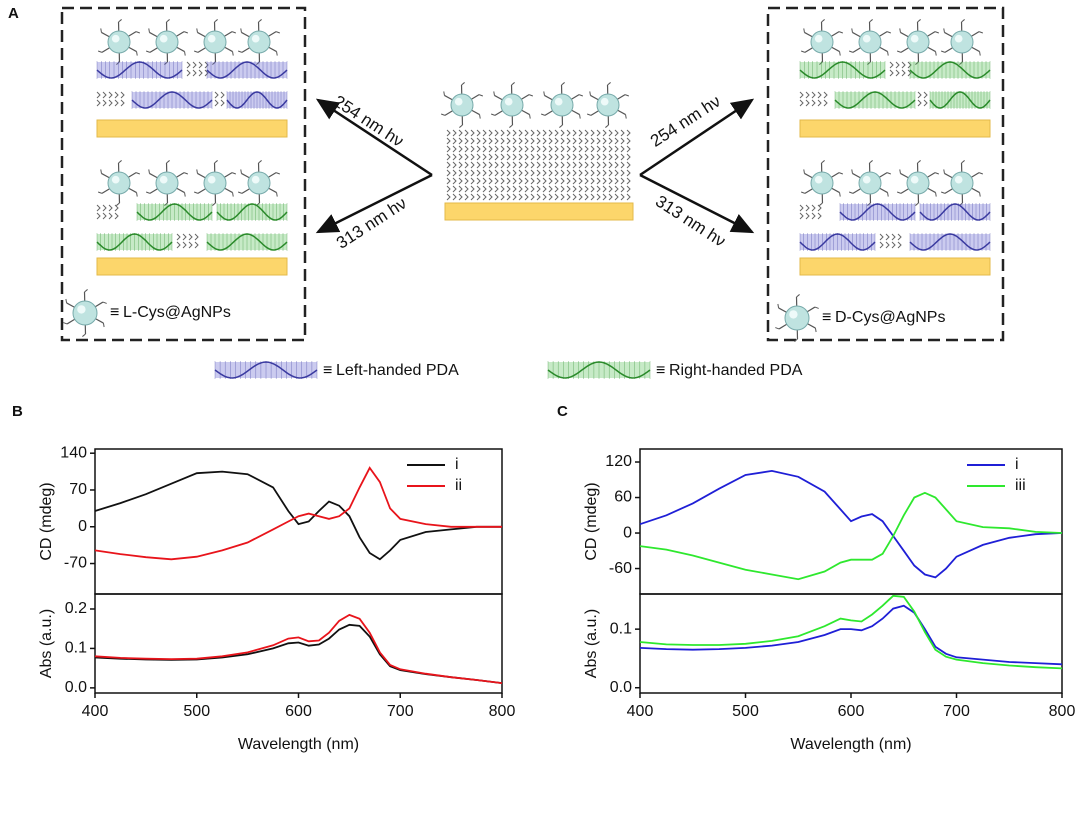 The width and height of the screenshot is (1084, 817). Describe the element at coordinates (697, 203) in the screenshot. I see `arrow` at that location.